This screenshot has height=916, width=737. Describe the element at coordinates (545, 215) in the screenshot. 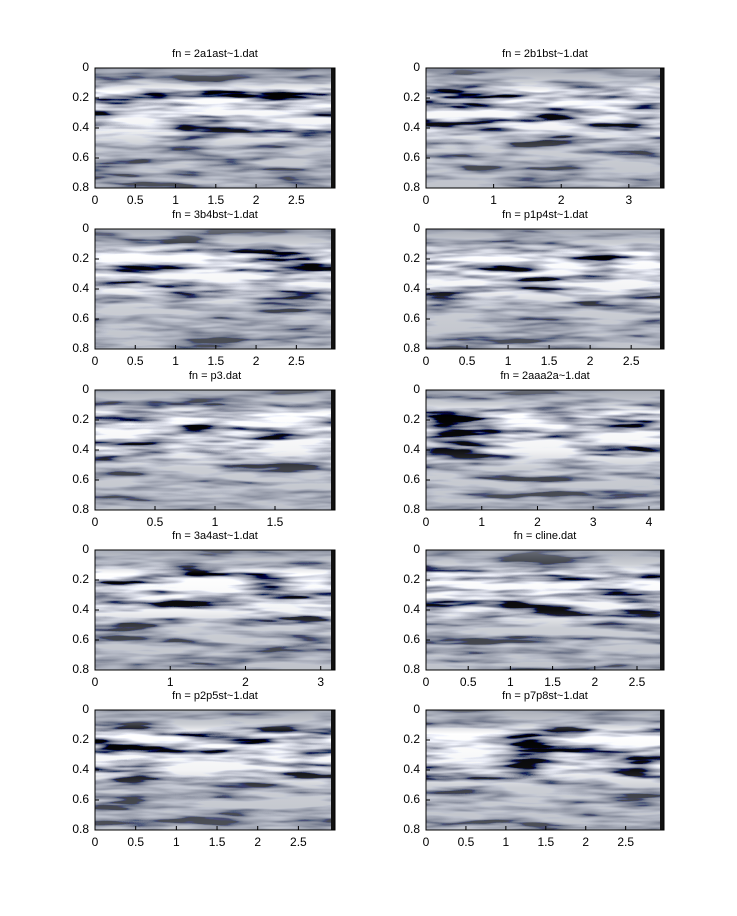

I see `subplot-title: fn = p1p4st~1.dat` at that location.